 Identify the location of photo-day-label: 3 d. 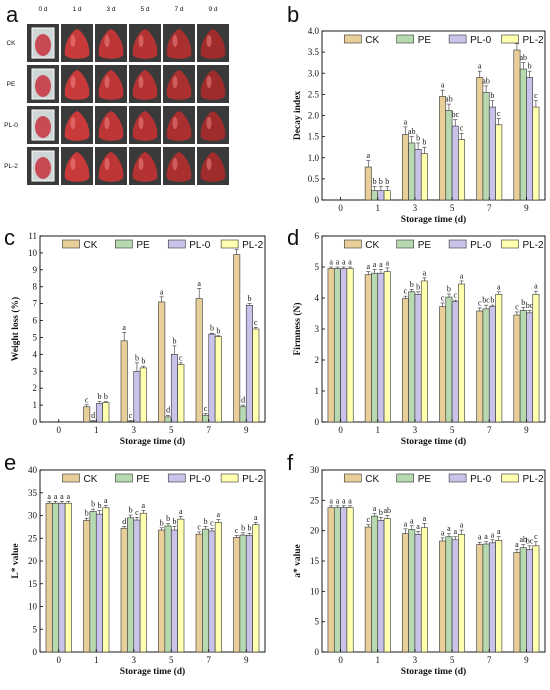
(110, 9).